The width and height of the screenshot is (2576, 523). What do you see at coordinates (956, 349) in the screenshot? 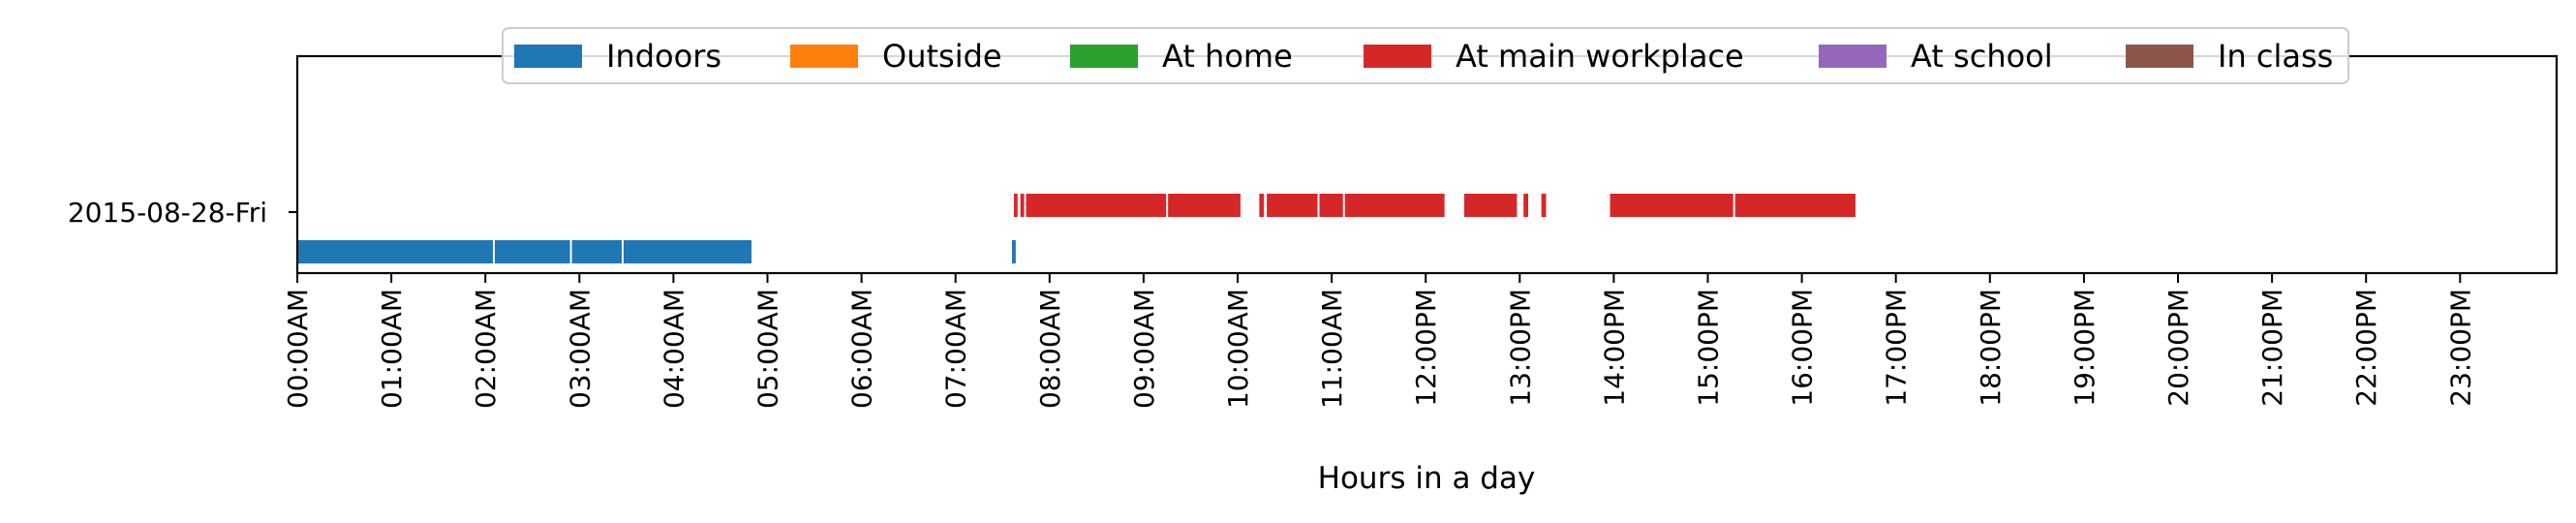
I see `x-tick-label: 07:00AM` at bounding box center [956, 349].